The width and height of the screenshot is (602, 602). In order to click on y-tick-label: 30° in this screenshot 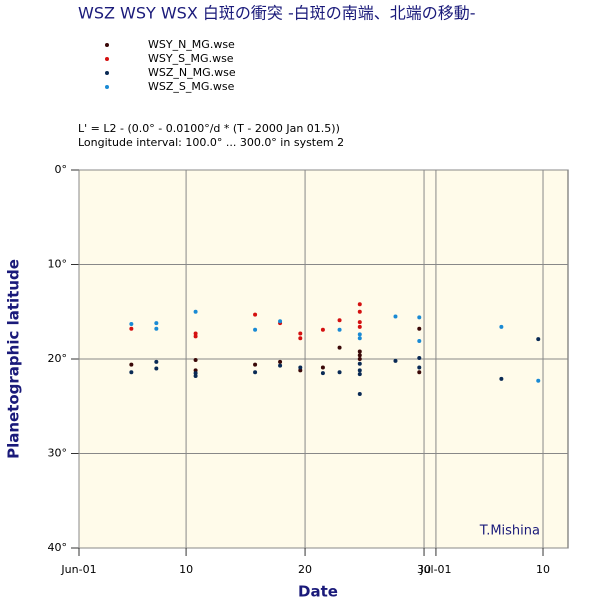, I will do `click(58, 453)`.